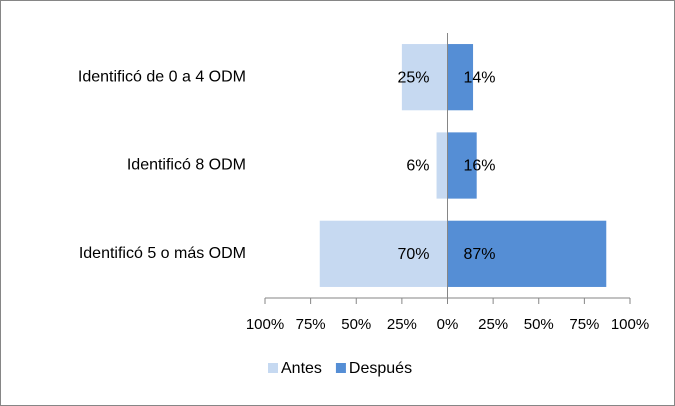  What do you see at coordinates (480, 166) in the screenshot?
I see `data-label: 16%` at bounding box center [480, 166].